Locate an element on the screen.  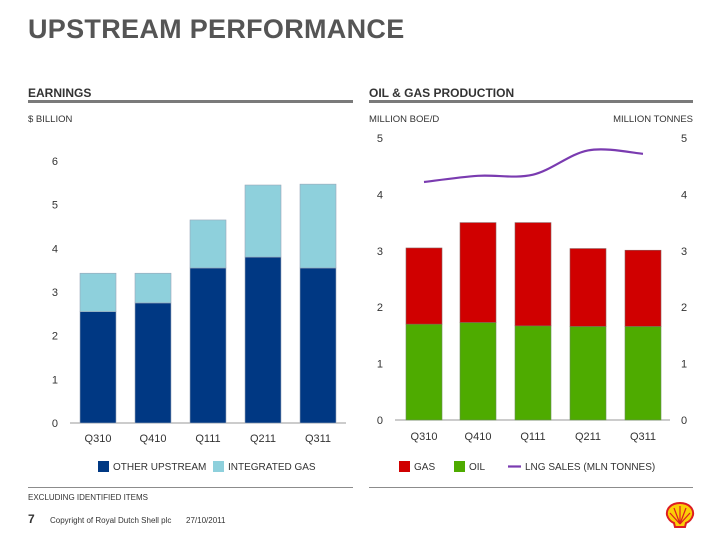
production-right-unit-label: MILLION TONNES is located at coordinates (653, 119).